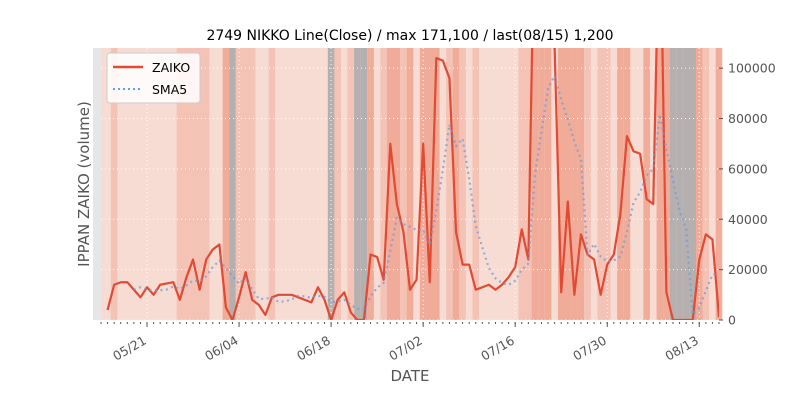 The height and width of the screenshot is (405, 800). I want to click on x-axis-label: DATE, so click(409, 376).